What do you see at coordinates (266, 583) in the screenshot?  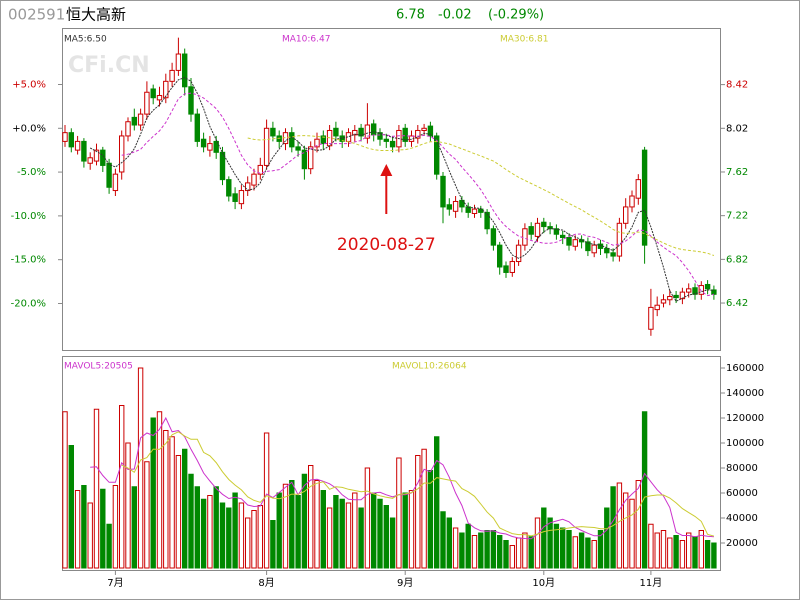 I see `month-label: 8月` at bounding box center [266, 583].